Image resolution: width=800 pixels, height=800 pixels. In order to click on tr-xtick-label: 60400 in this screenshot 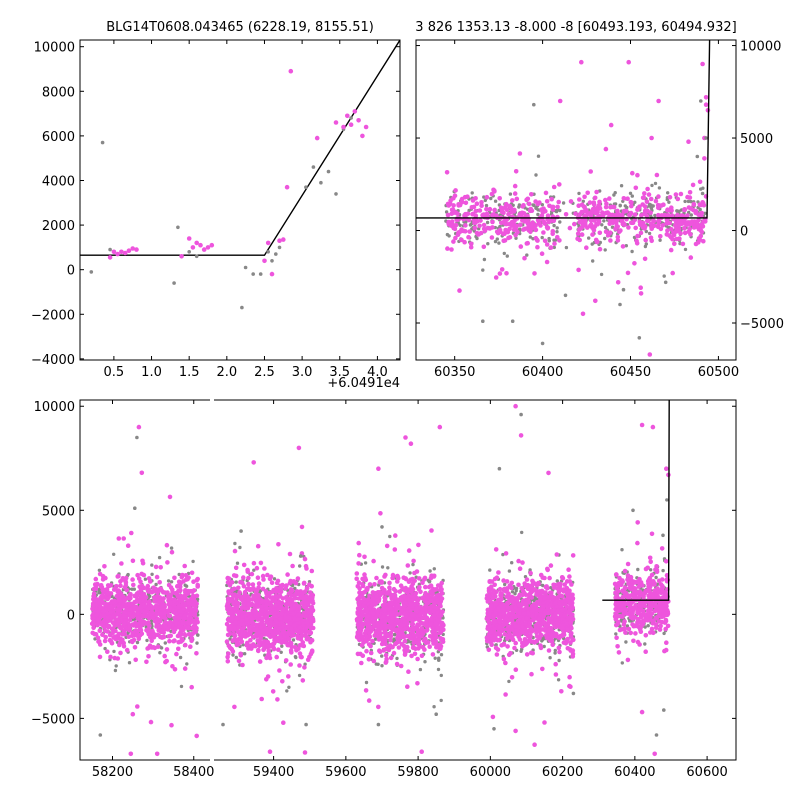, I will do `click(542, 372)`.